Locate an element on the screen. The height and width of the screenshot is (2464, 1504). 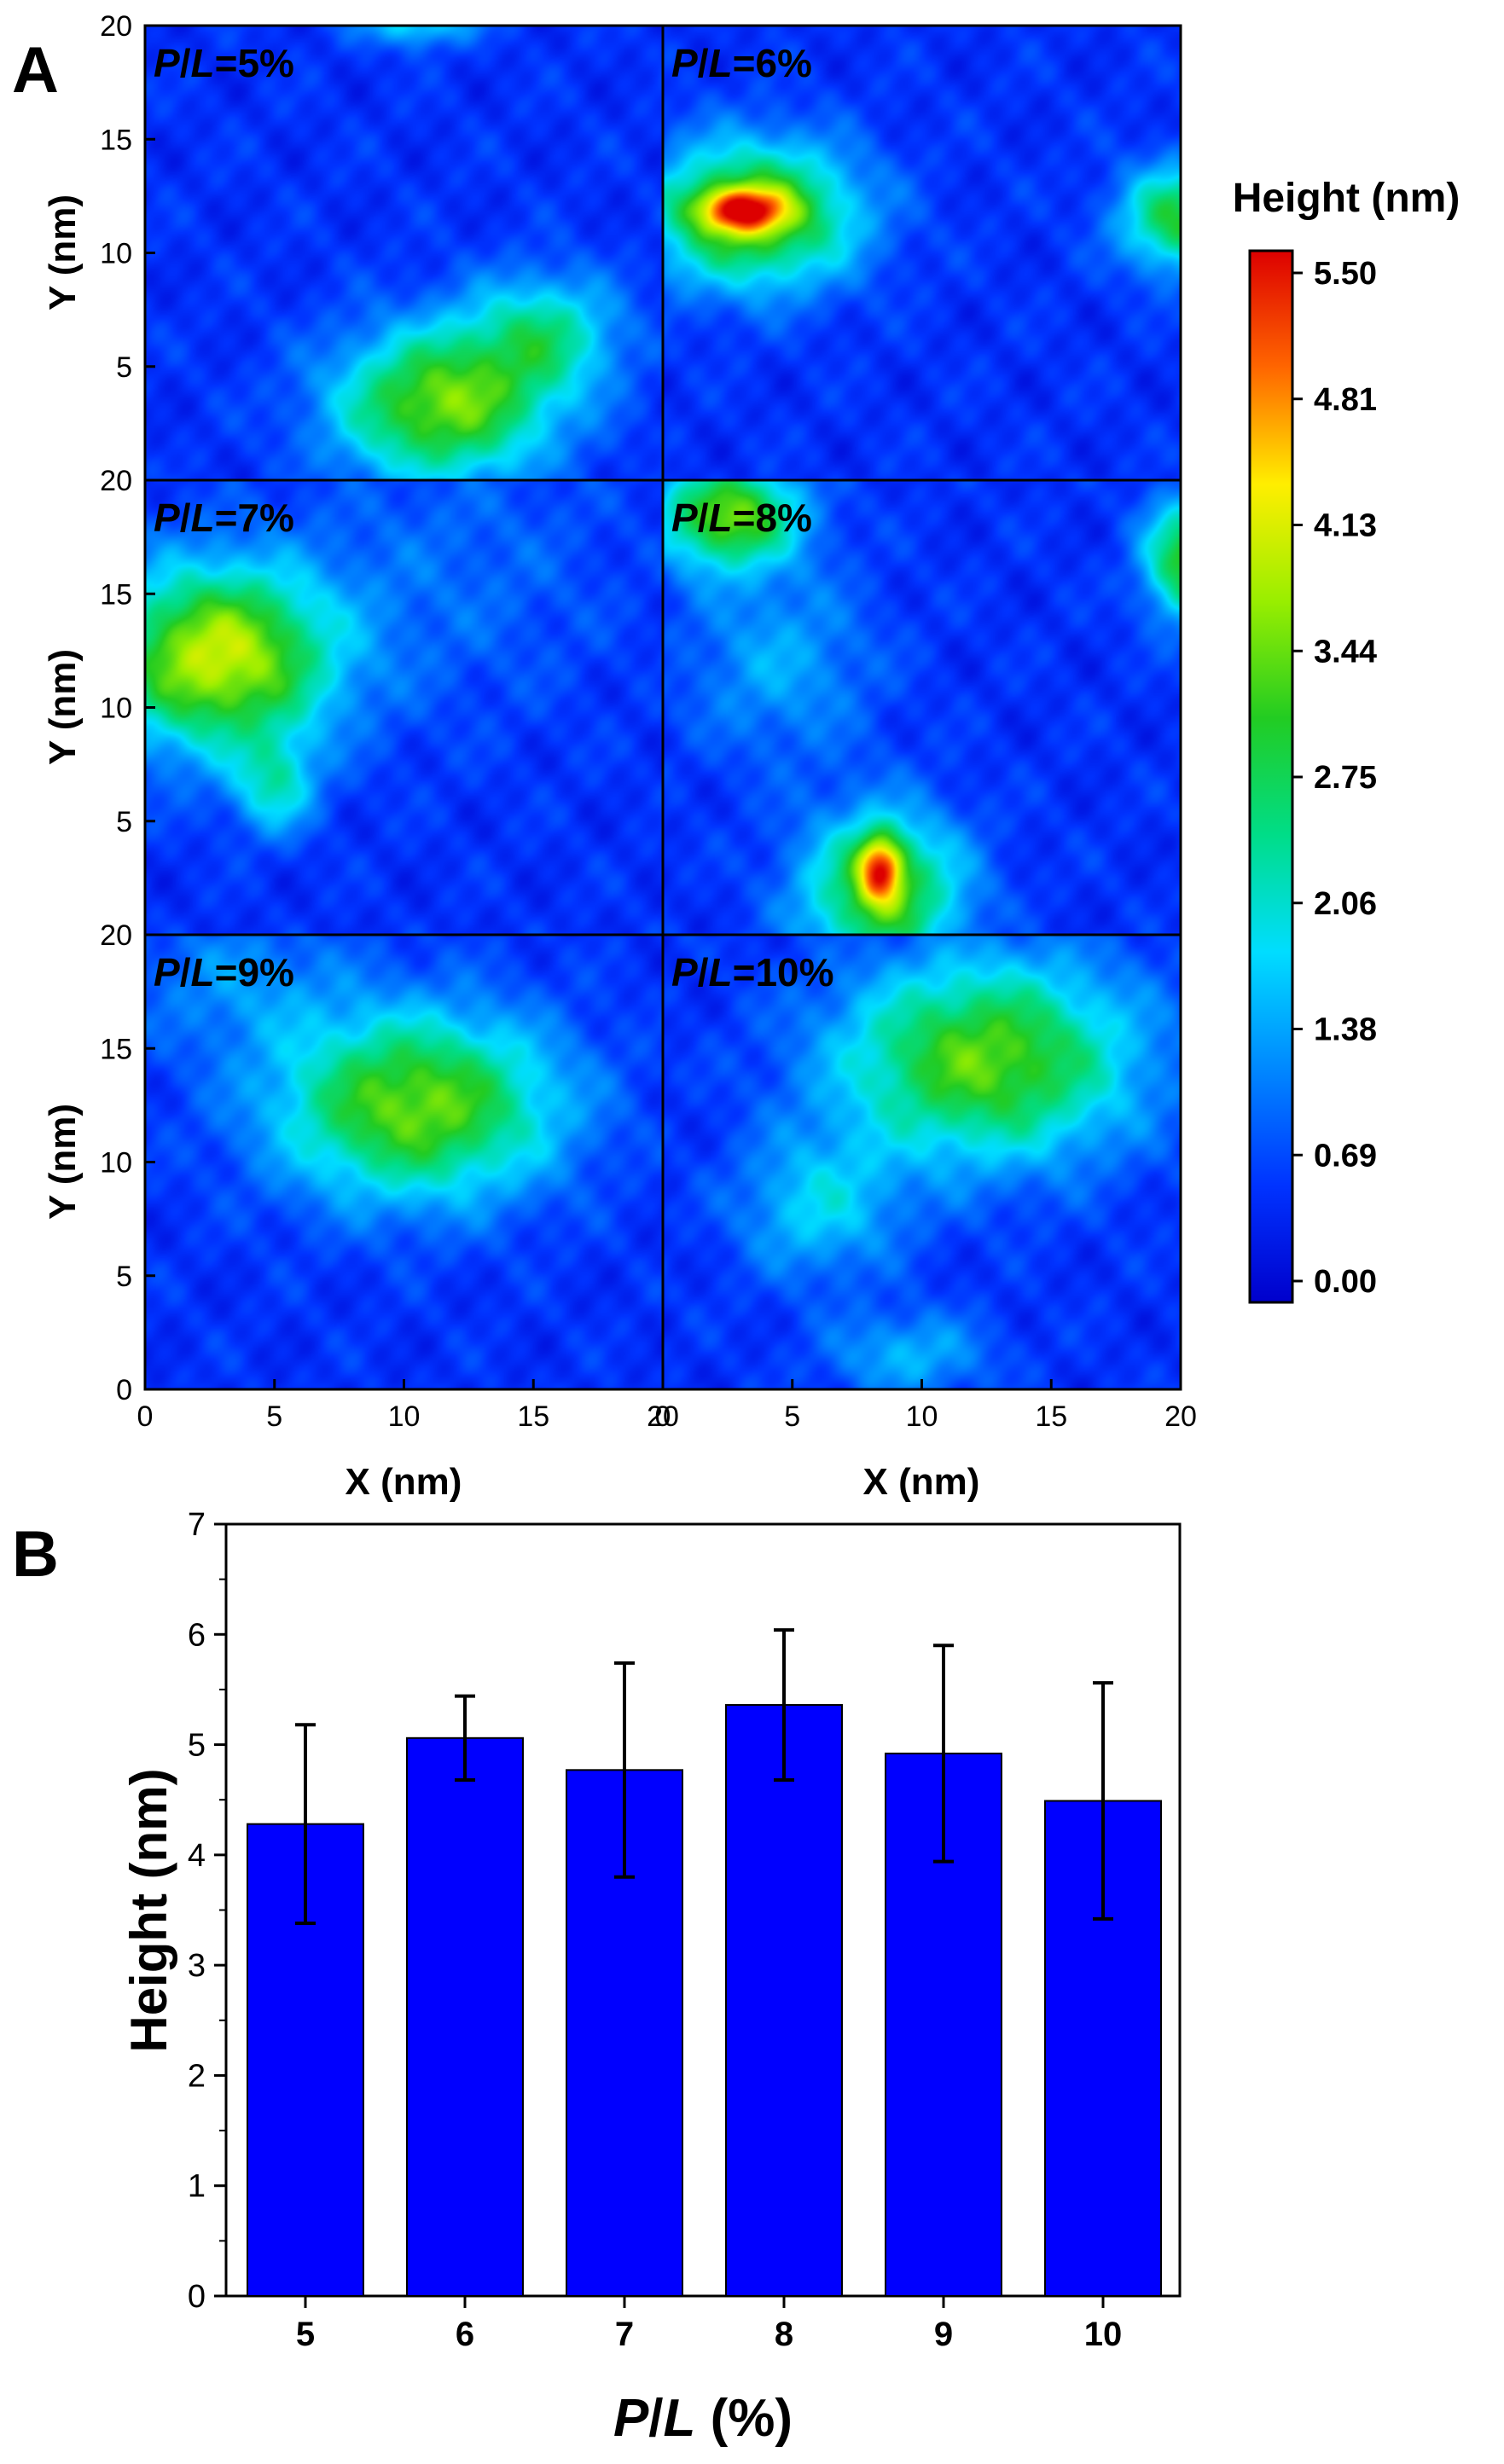
heatmap-ylabel-1: Y (nm) is located at coordinates (63, 252).